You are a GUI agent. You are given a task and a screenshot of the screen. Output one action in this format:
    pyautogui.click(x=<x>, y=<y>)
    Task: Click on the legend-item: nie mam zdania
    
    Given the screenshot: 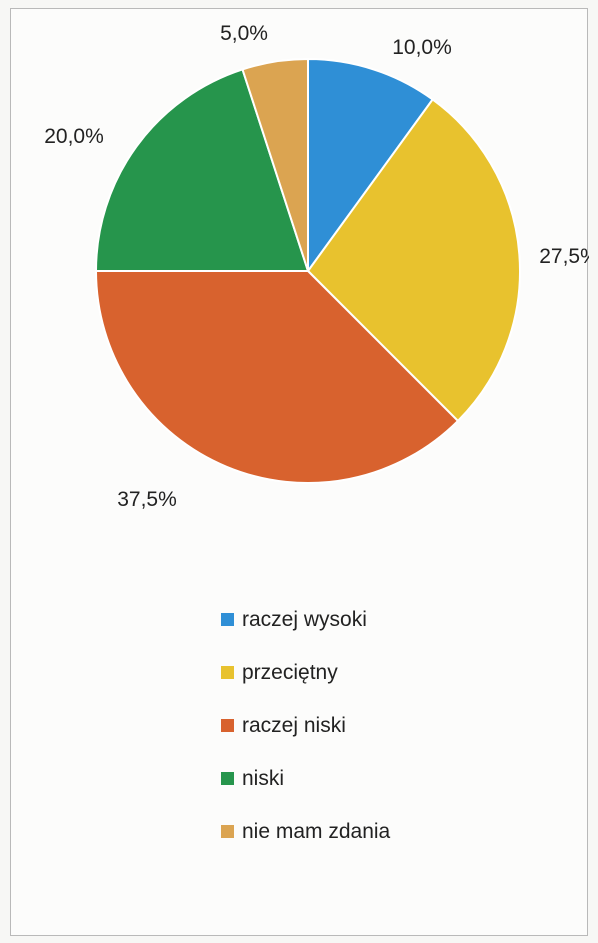 What is the action you would take?
    pyautogui.click(x=305, y=831)
    